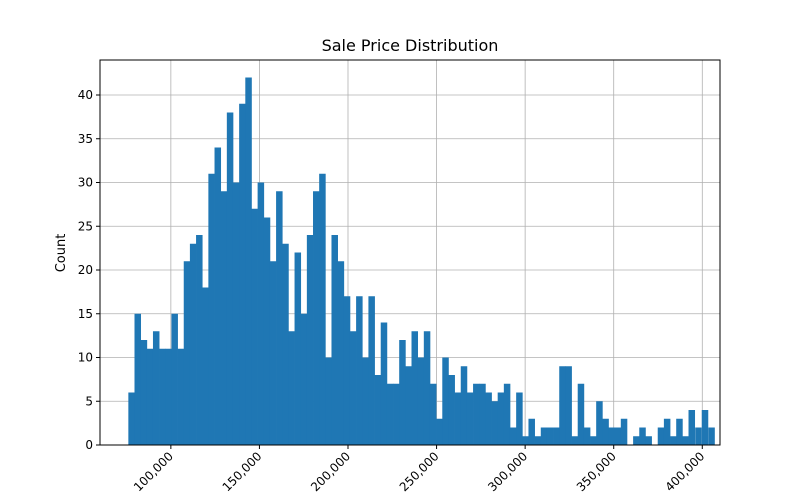 This screenshot has height=504, width=800. What do you see at coordinates (85, 95) in the screenshot?
I see `y-tick-label: 40` at bounding box center [85, 95].